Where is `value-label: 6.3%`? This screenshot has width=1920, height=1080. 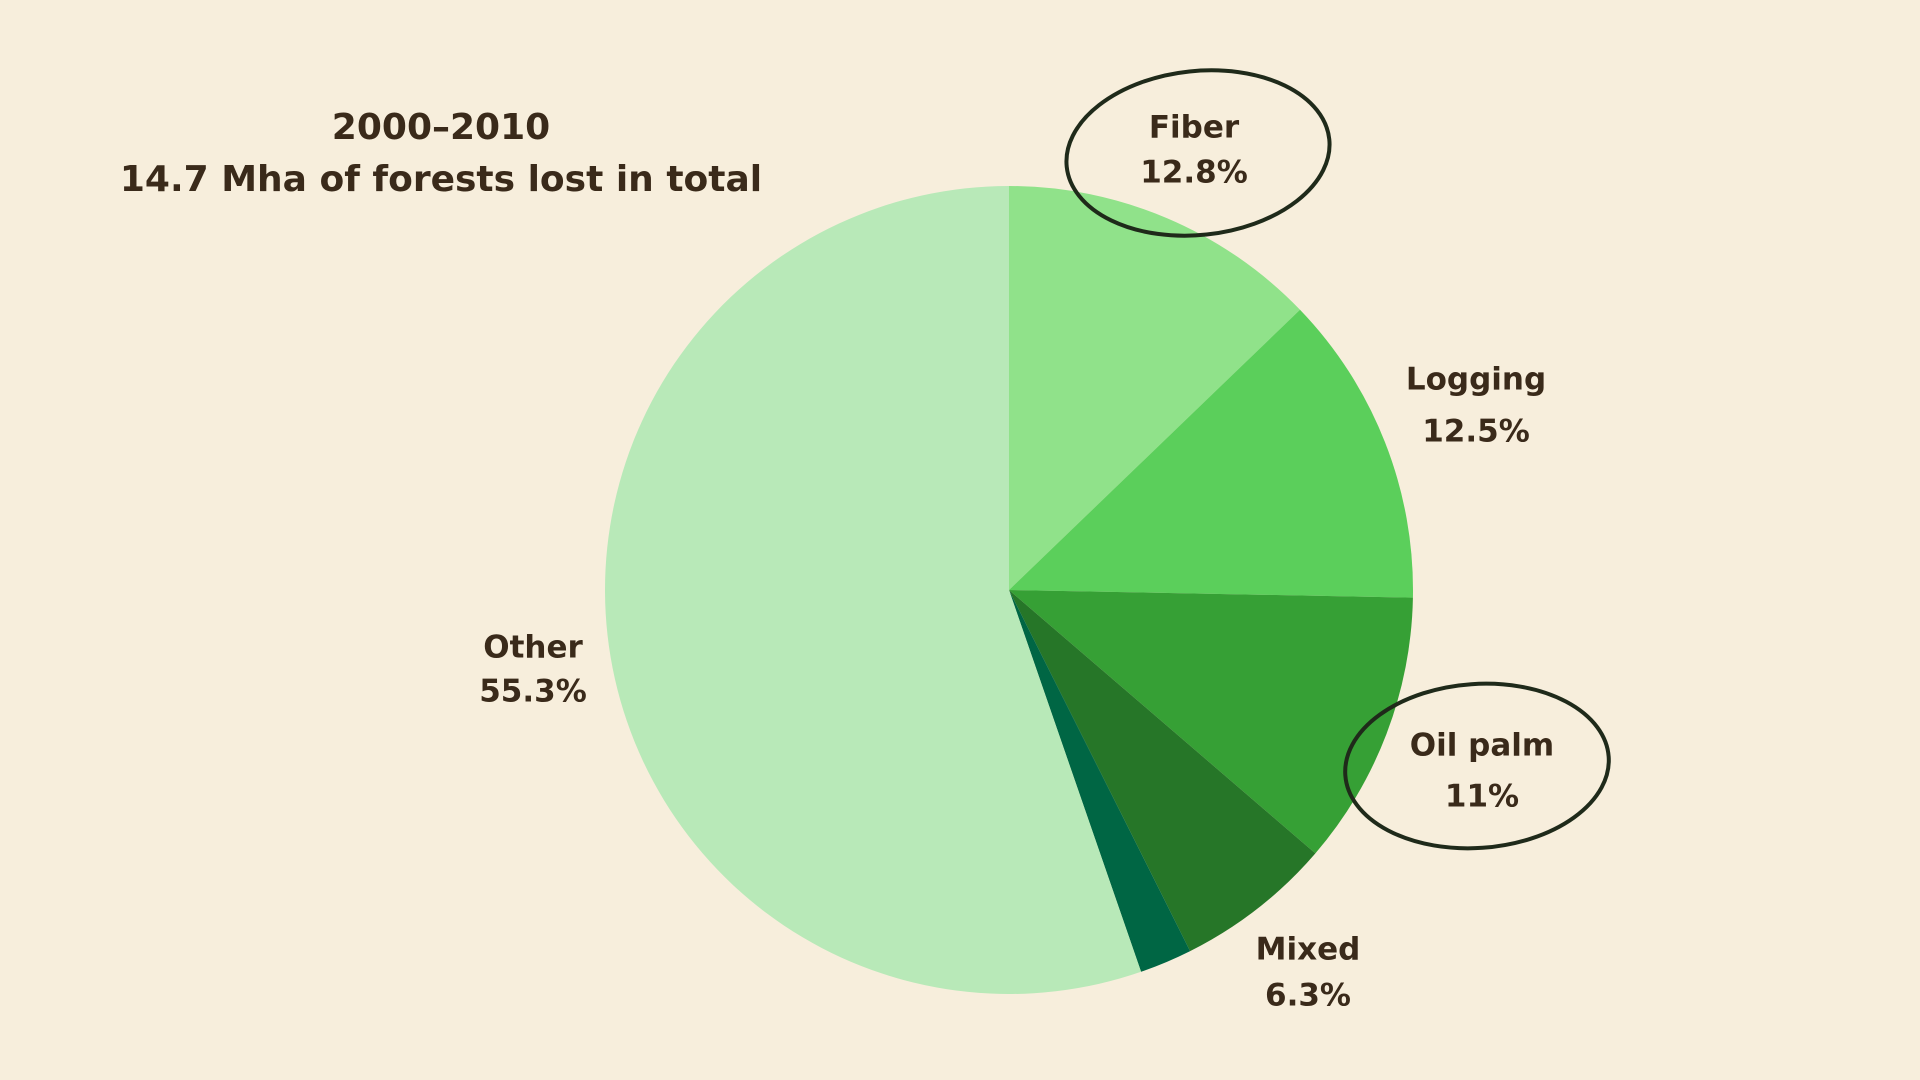
value-label: 6.3% is located at coordinates (1308, 996).